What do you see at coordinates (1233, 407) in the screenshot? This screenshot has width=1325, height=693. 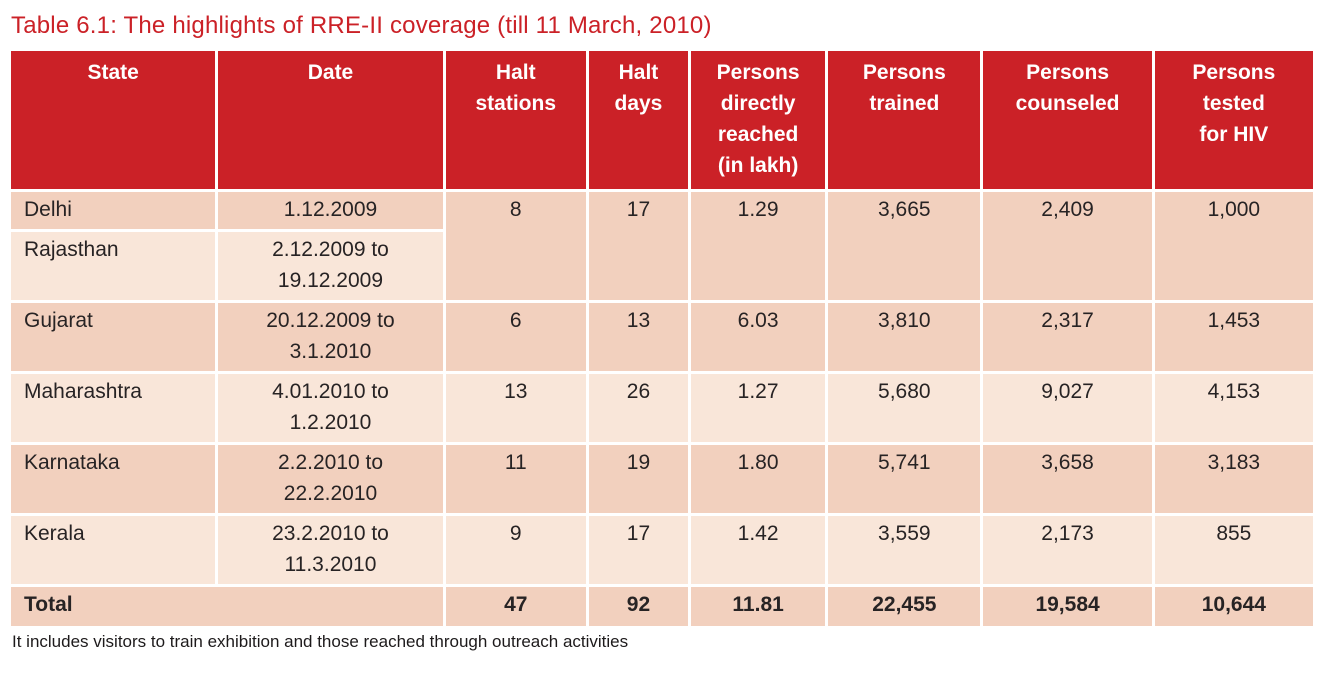 I see `cell-maharashtra-persons-tested: 4,153` at bounding box center [1233, 407].